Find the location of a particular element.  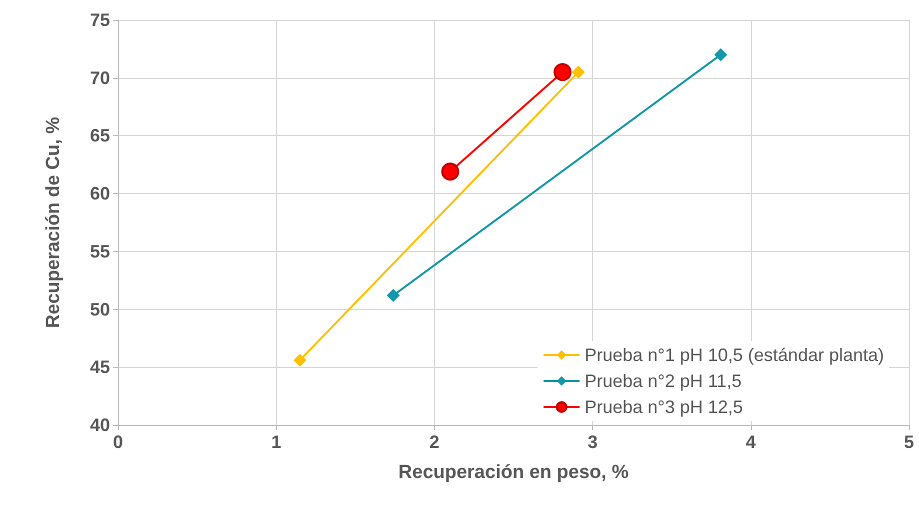

legend-label: Prueba n°3 pH 12,5 is located at coordinates (663, 407).